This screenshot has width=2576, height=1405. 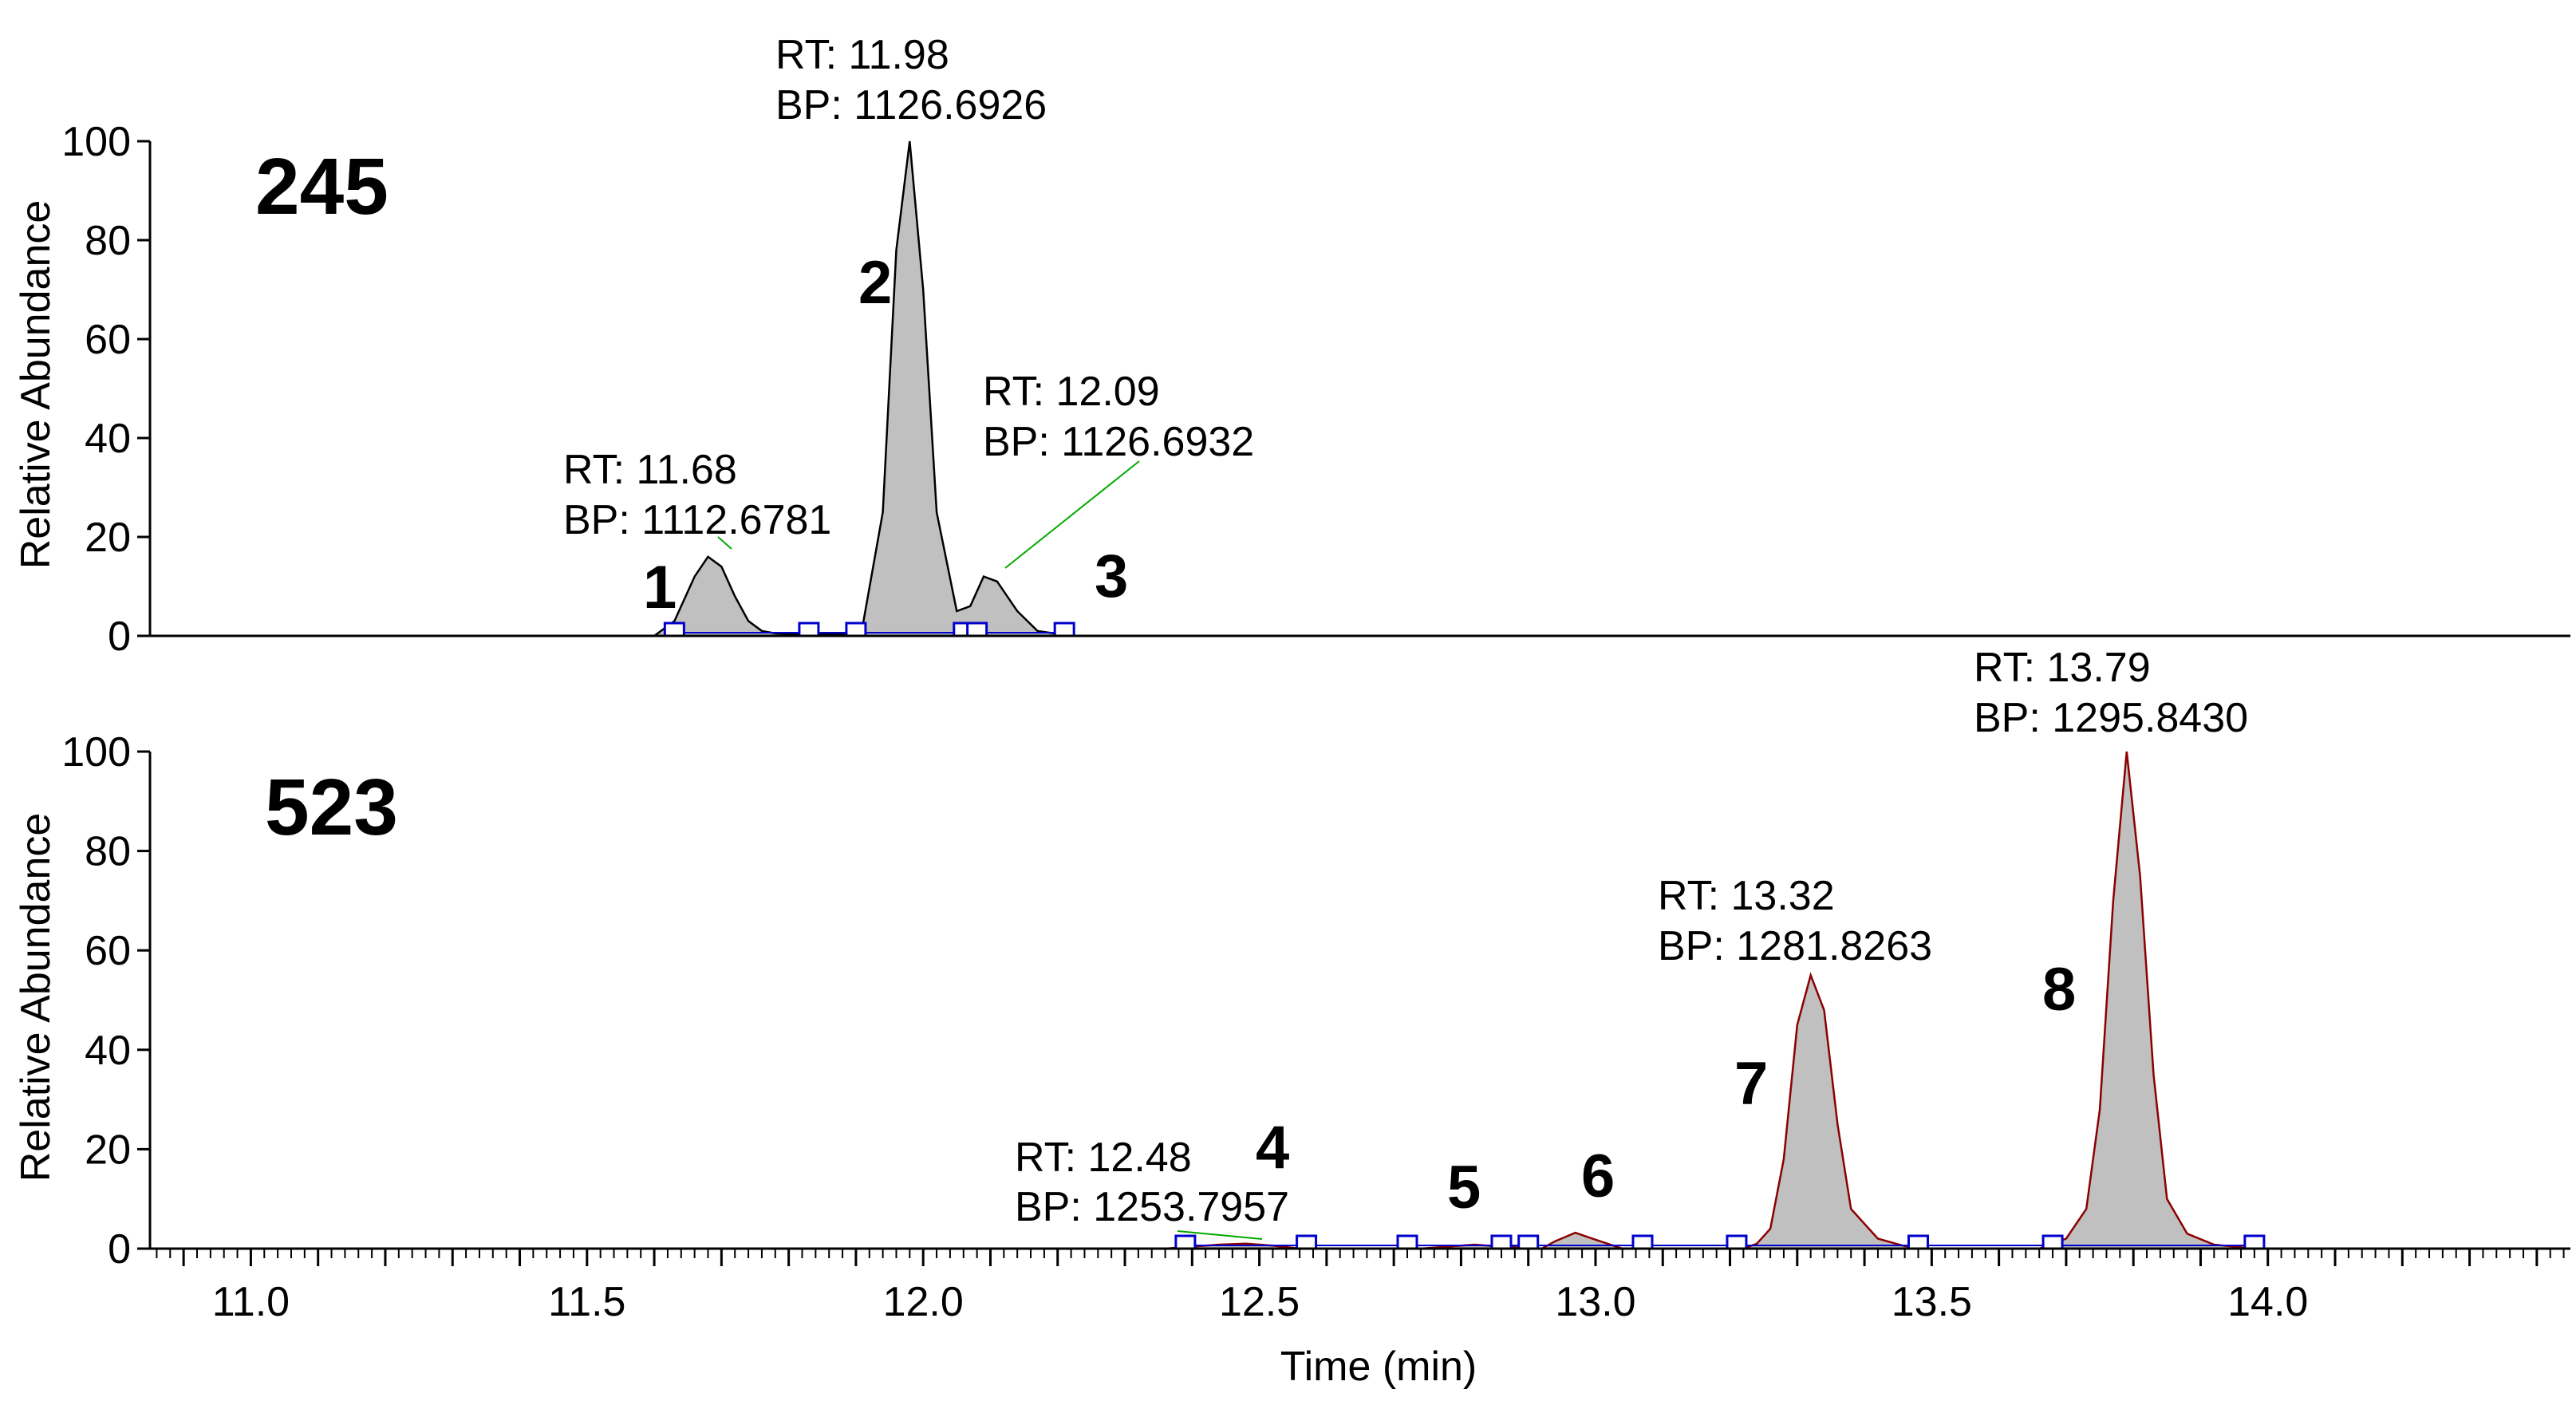 I want to click on peak-2-rt: RT: 11.98, so click(x=862, y=55).